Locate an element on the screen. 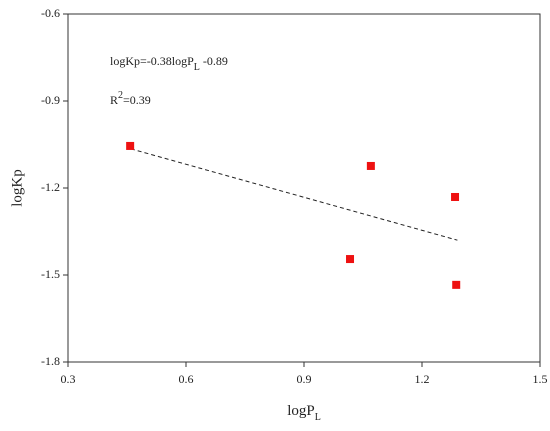 The image size is (550, 431). equation-part: logKp=-0.38logP is located at coordinates (152, 61).